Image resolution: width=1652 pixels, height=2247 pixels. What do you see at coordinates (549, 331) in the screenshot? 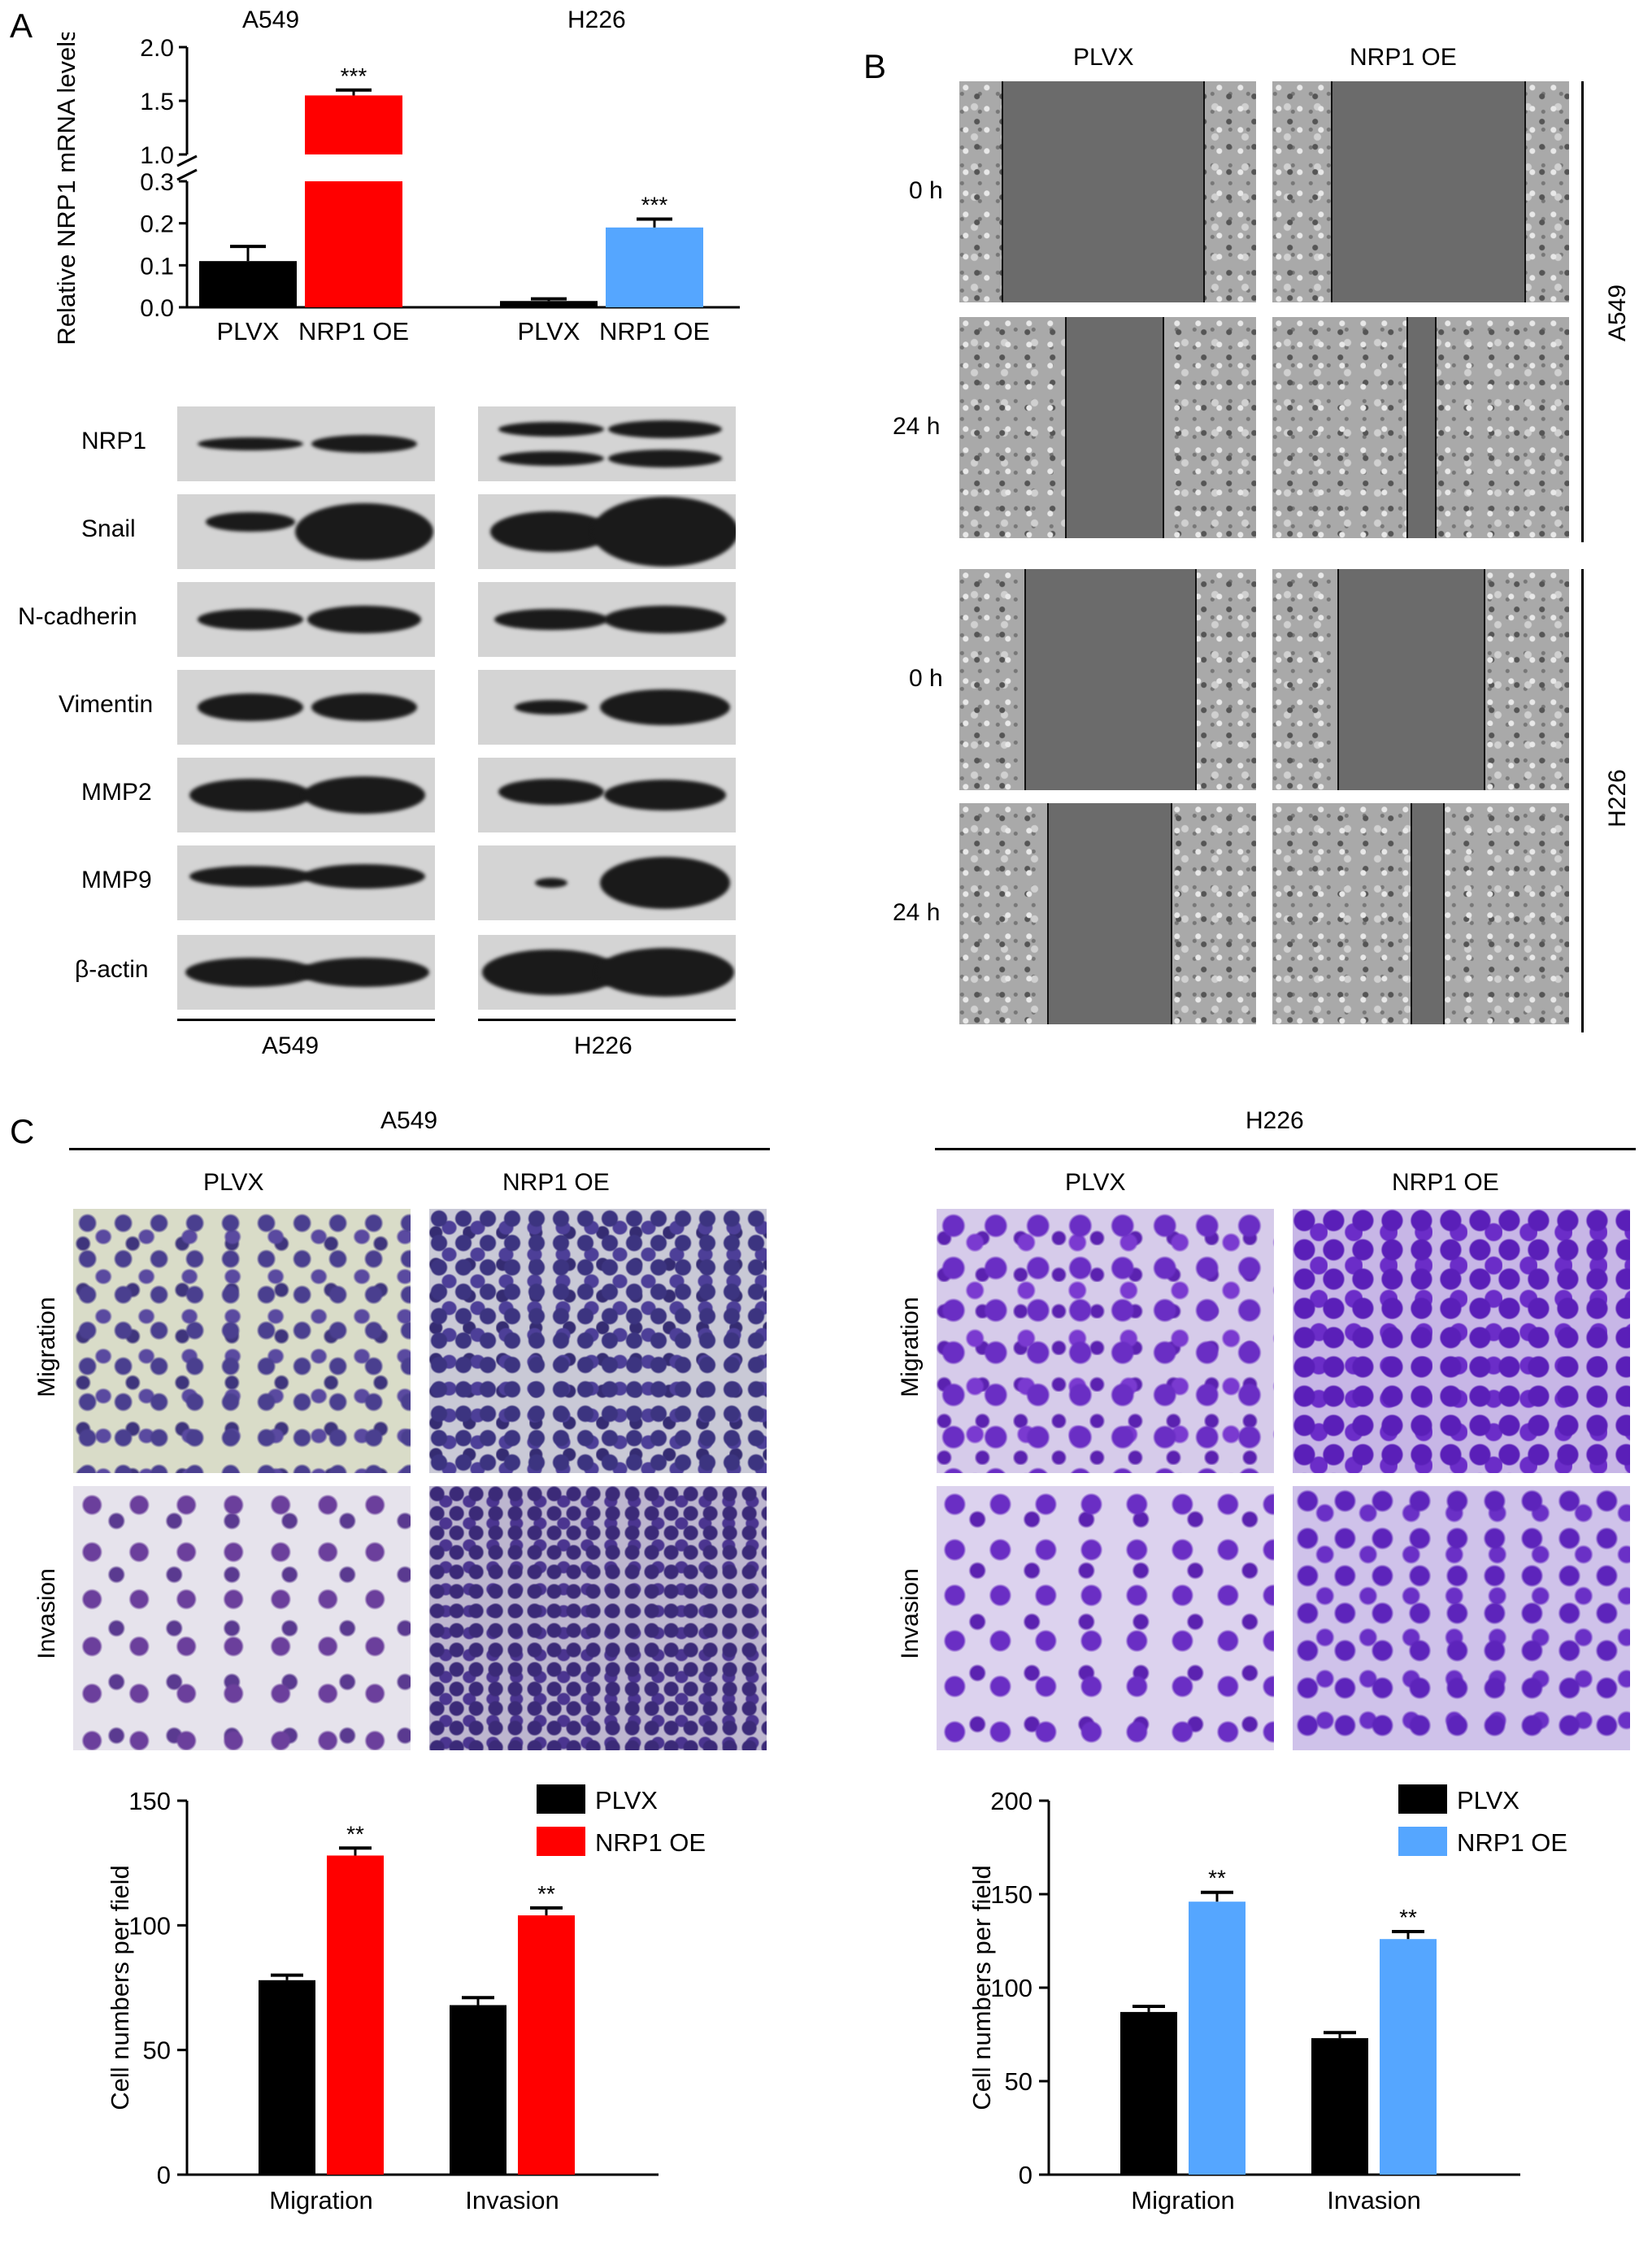
I see `mrna-x-tick-label: PLVX` at bounding box center [549, 331].